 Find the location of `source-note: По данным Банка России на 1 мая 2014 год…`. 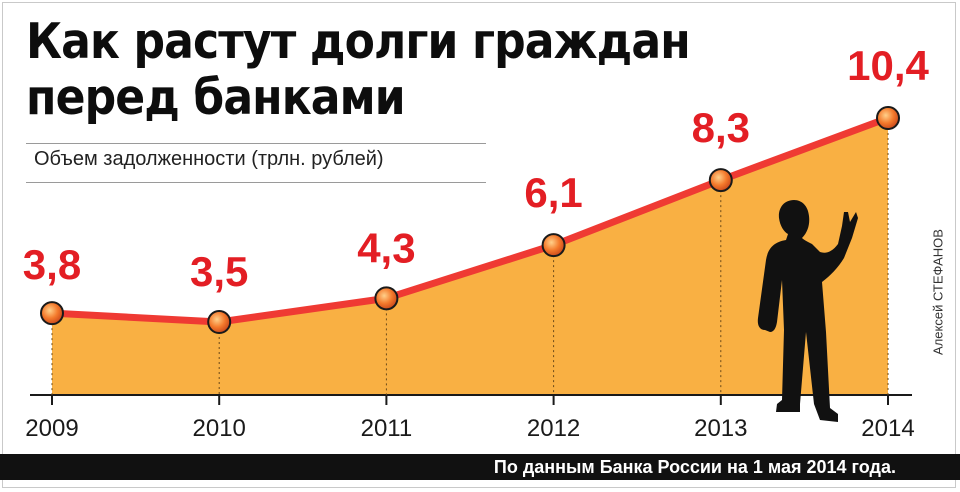

source-note: По данным Банка России на 1 мая 2014 год… is located at coordinates (694, 467).